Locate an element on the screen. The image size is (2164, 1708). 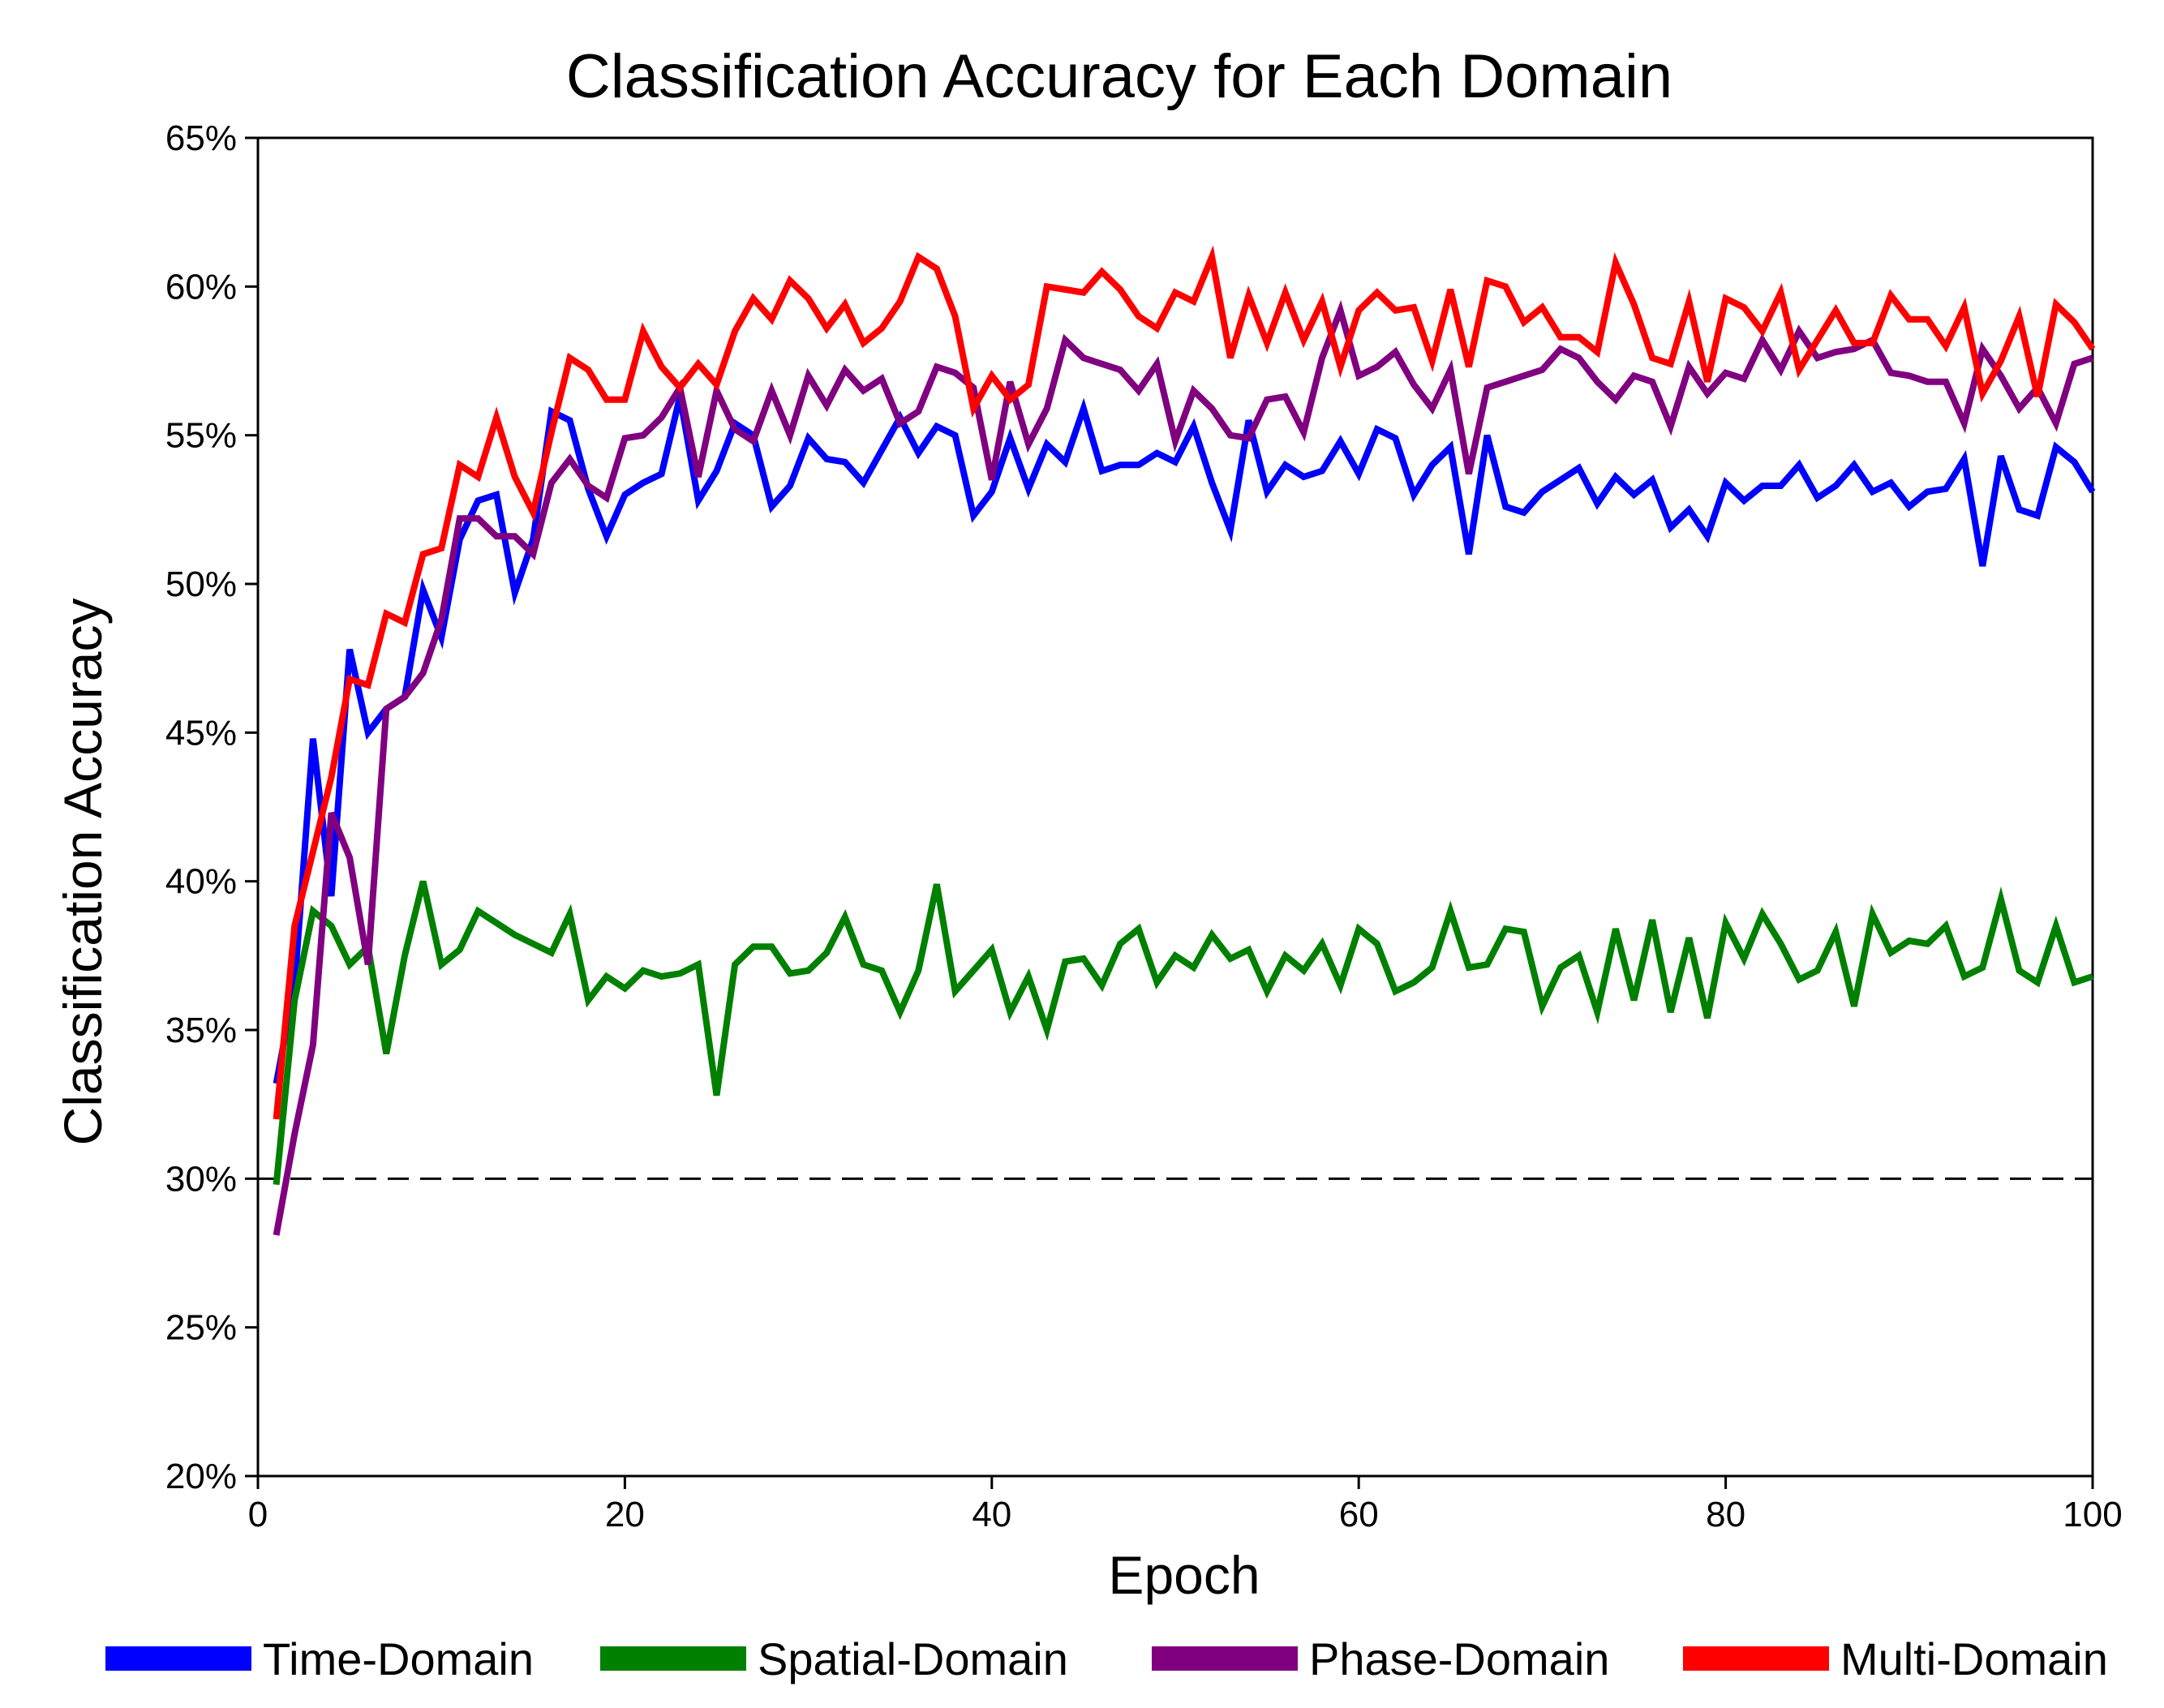
x-axis-label: Epoch is located at coordinates (1184, 1575).